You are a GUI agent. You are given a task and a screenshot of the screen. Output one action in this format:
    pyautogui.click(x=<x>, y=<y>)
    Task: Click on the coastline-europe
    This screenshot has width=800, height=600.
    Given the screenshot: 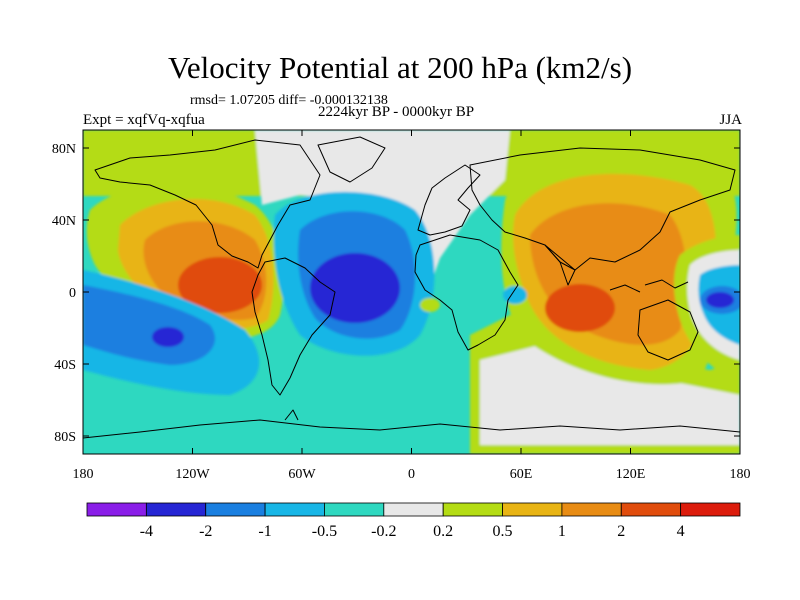 What is the action you would take?
    pyautogui.click(x=449, y=200)
    